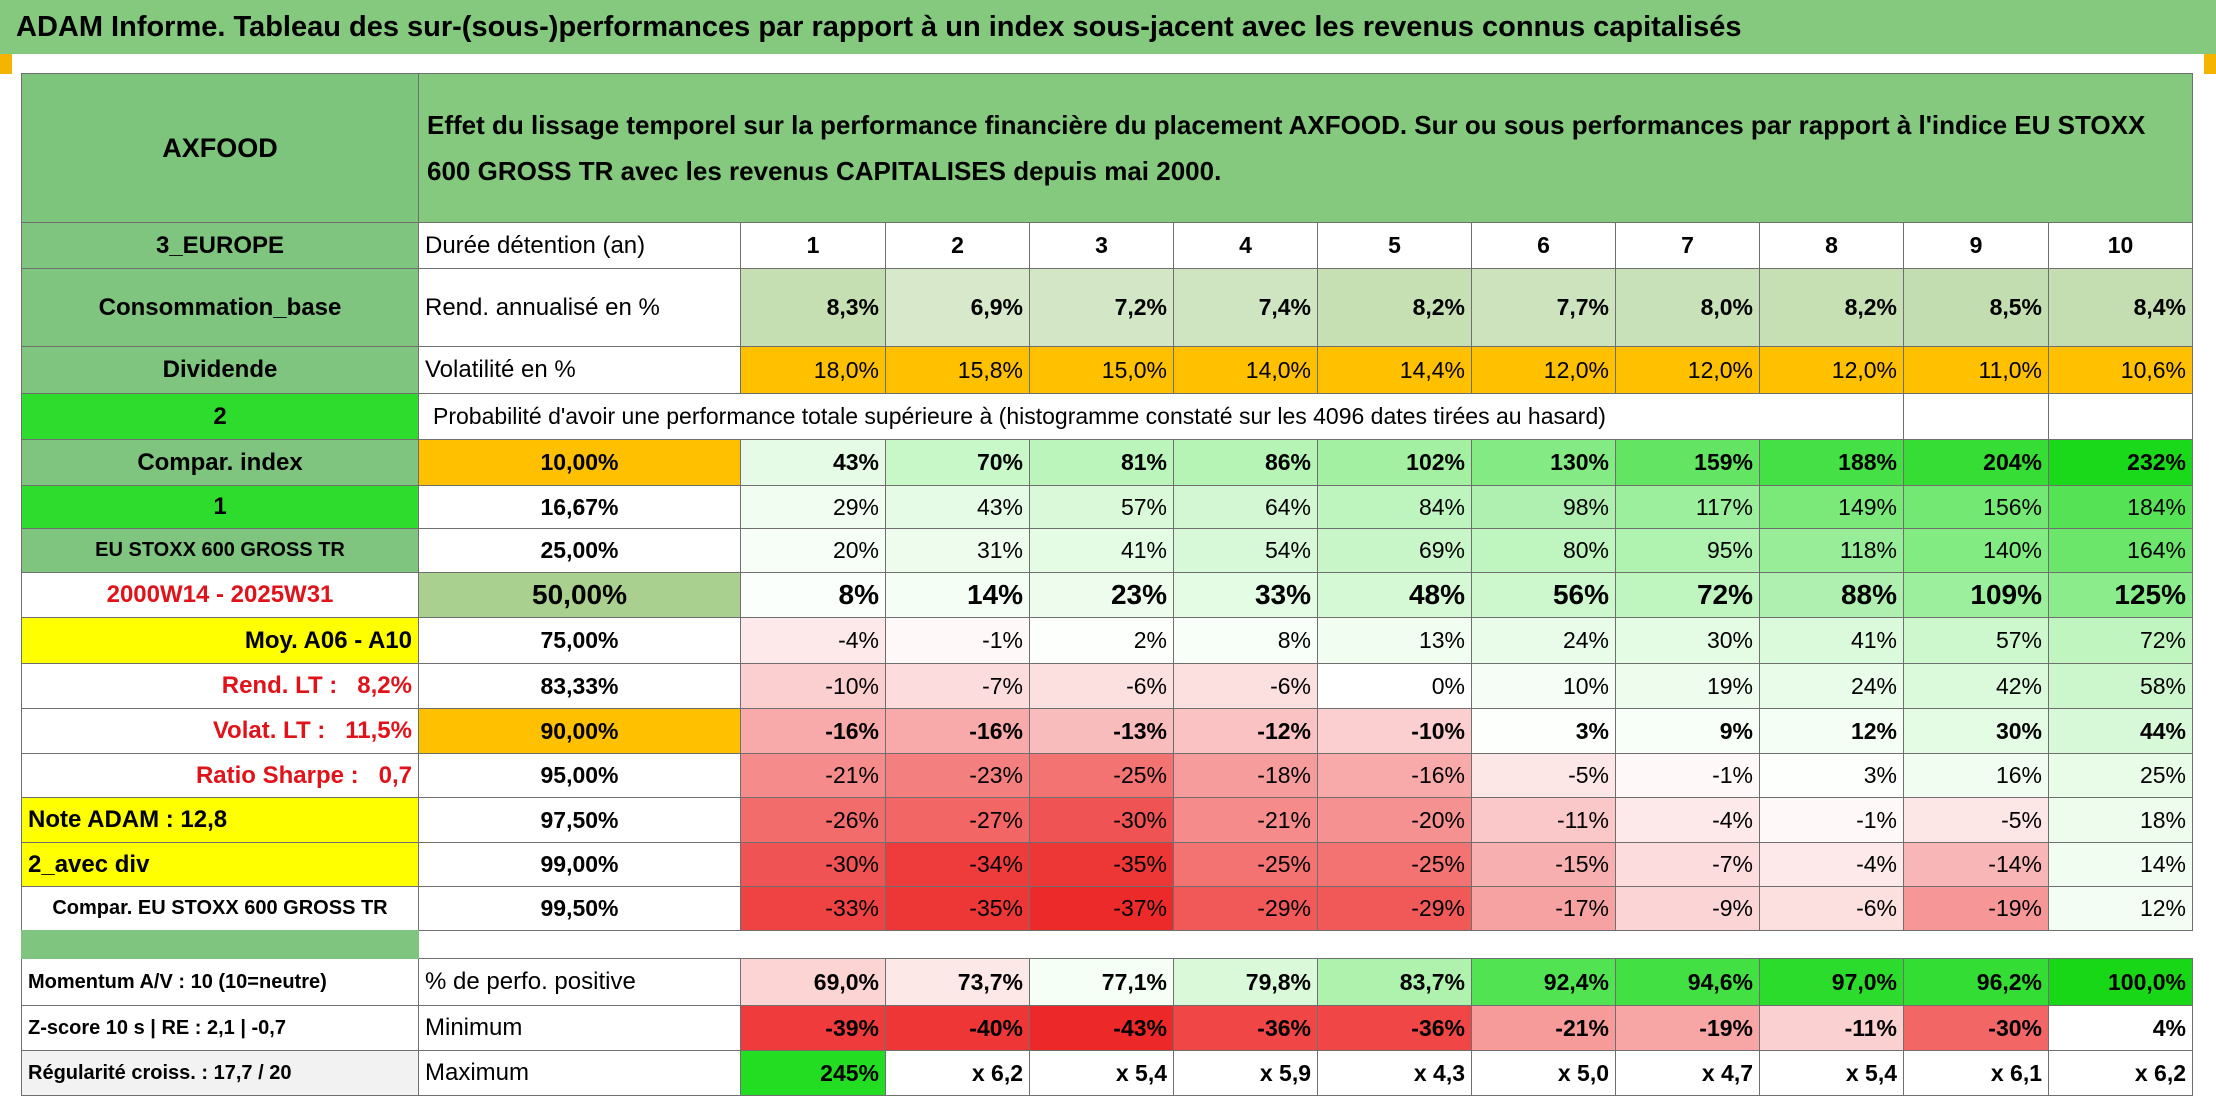 The image size is (2216, 1110). What do you see at coordinates (1543, 462) in the screenshot?
I see `value-cell: 130%` at bounding box center [1543, 462].